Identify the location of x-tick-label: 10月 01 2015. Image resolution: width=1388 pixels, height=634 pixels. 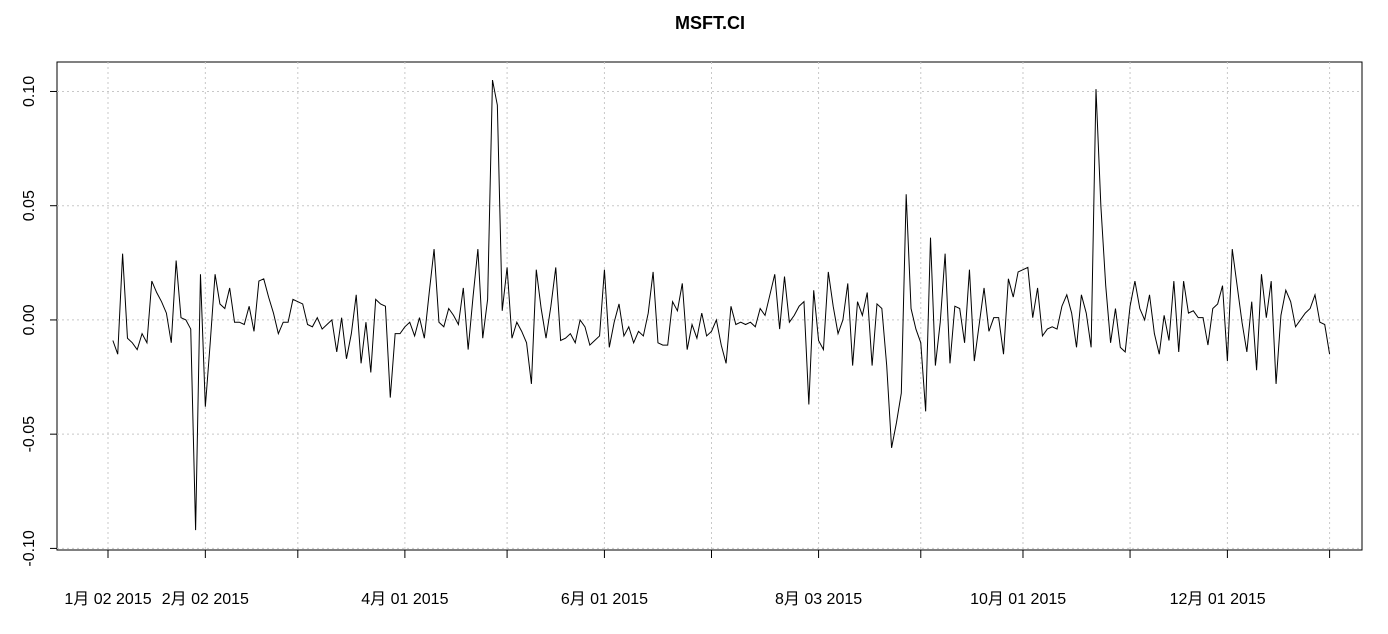
(1018, 599).